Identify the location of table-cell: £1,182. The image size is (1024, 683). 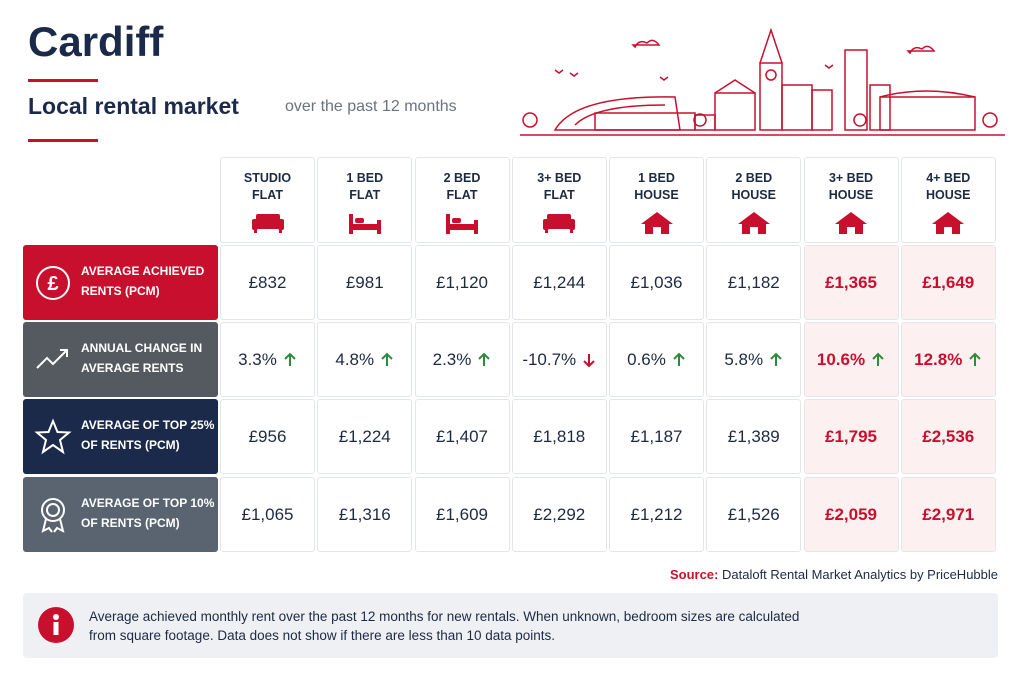
(754, 282).